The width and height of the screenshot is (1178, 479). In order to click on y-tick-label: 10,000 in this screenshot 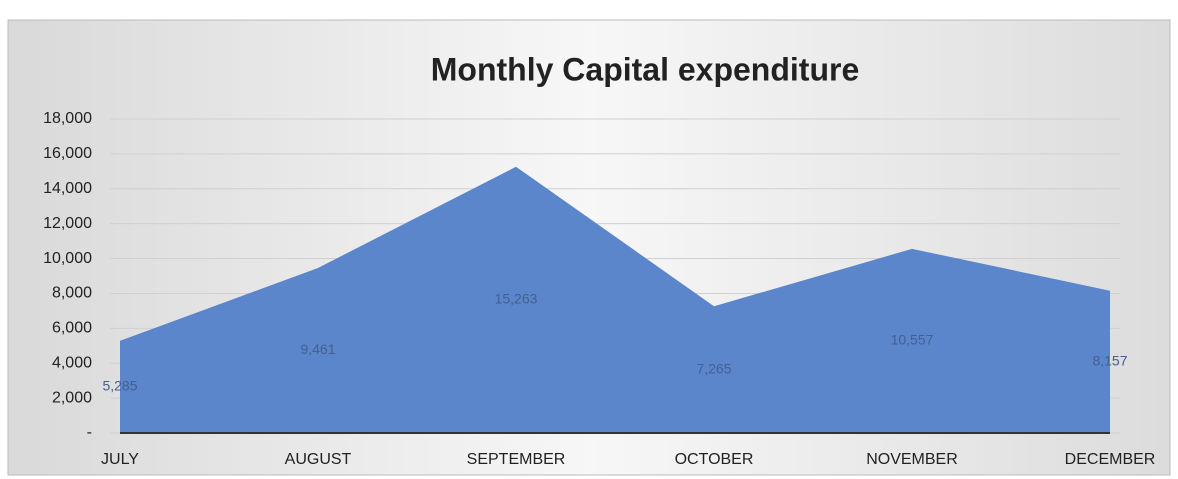, I will do `click(67, 258)`.